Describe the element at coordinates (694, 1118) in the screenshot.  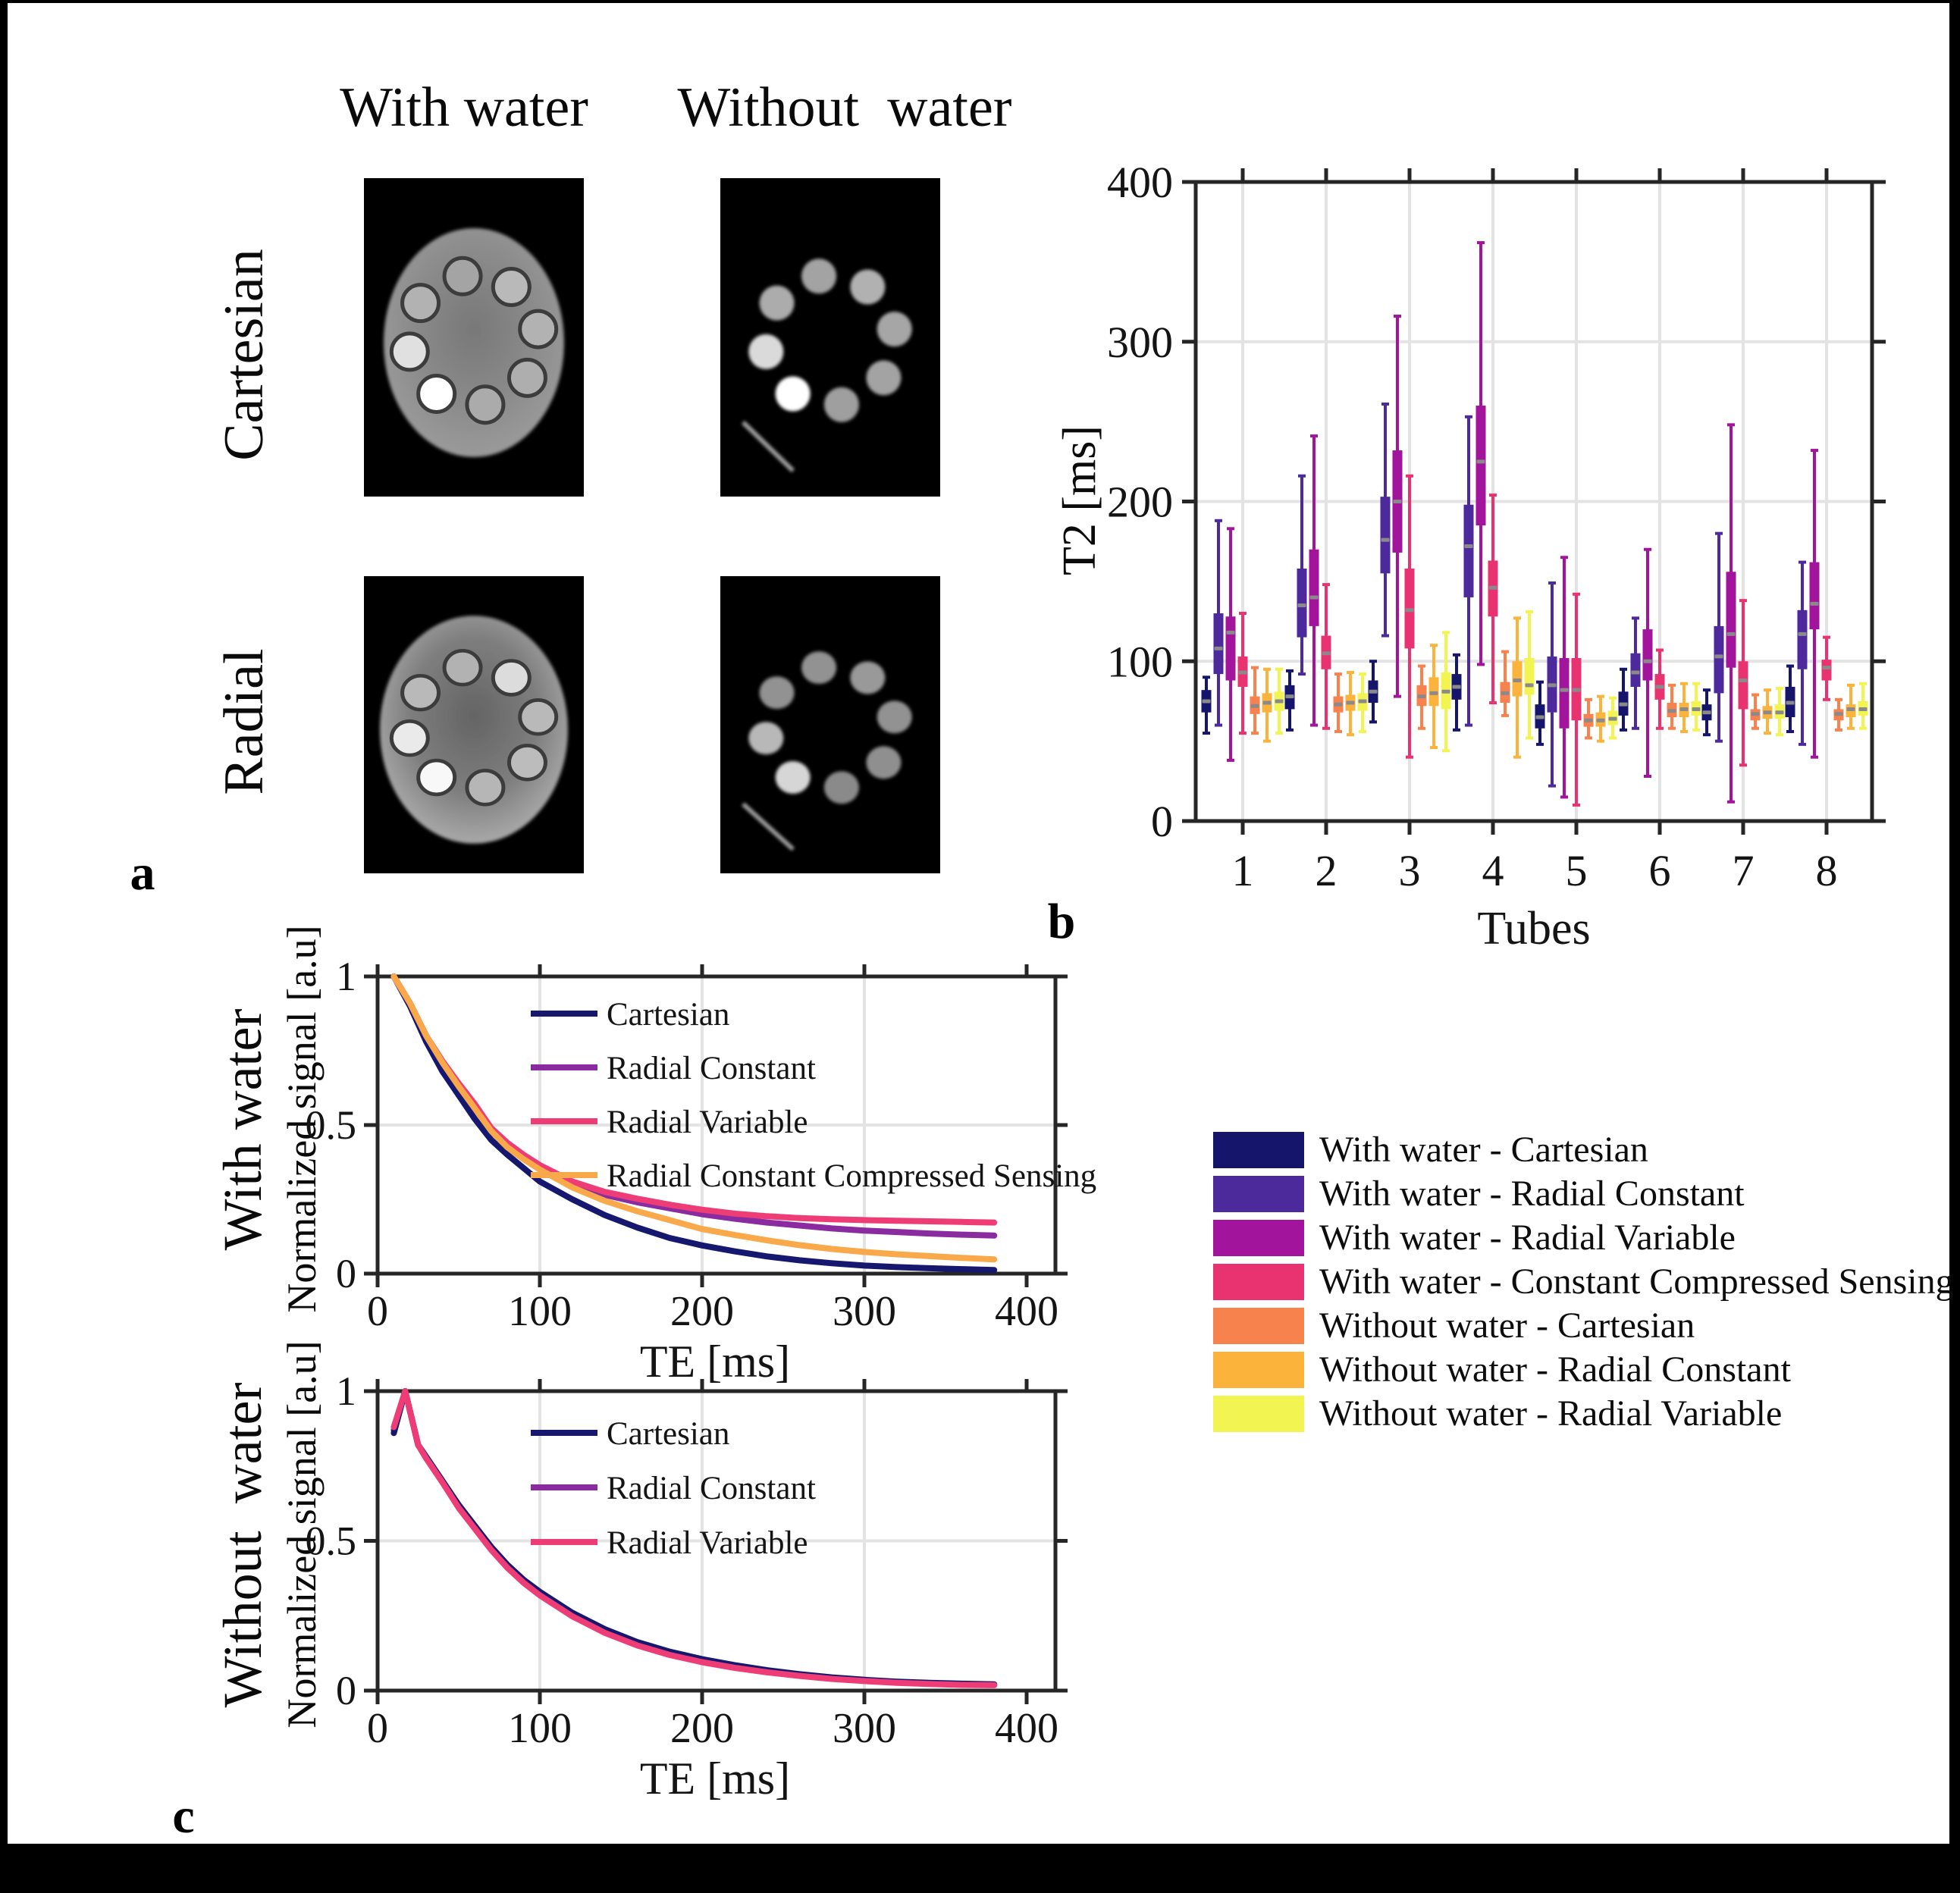
I see `curve-radial-constant-compressed-sensing` at that location.